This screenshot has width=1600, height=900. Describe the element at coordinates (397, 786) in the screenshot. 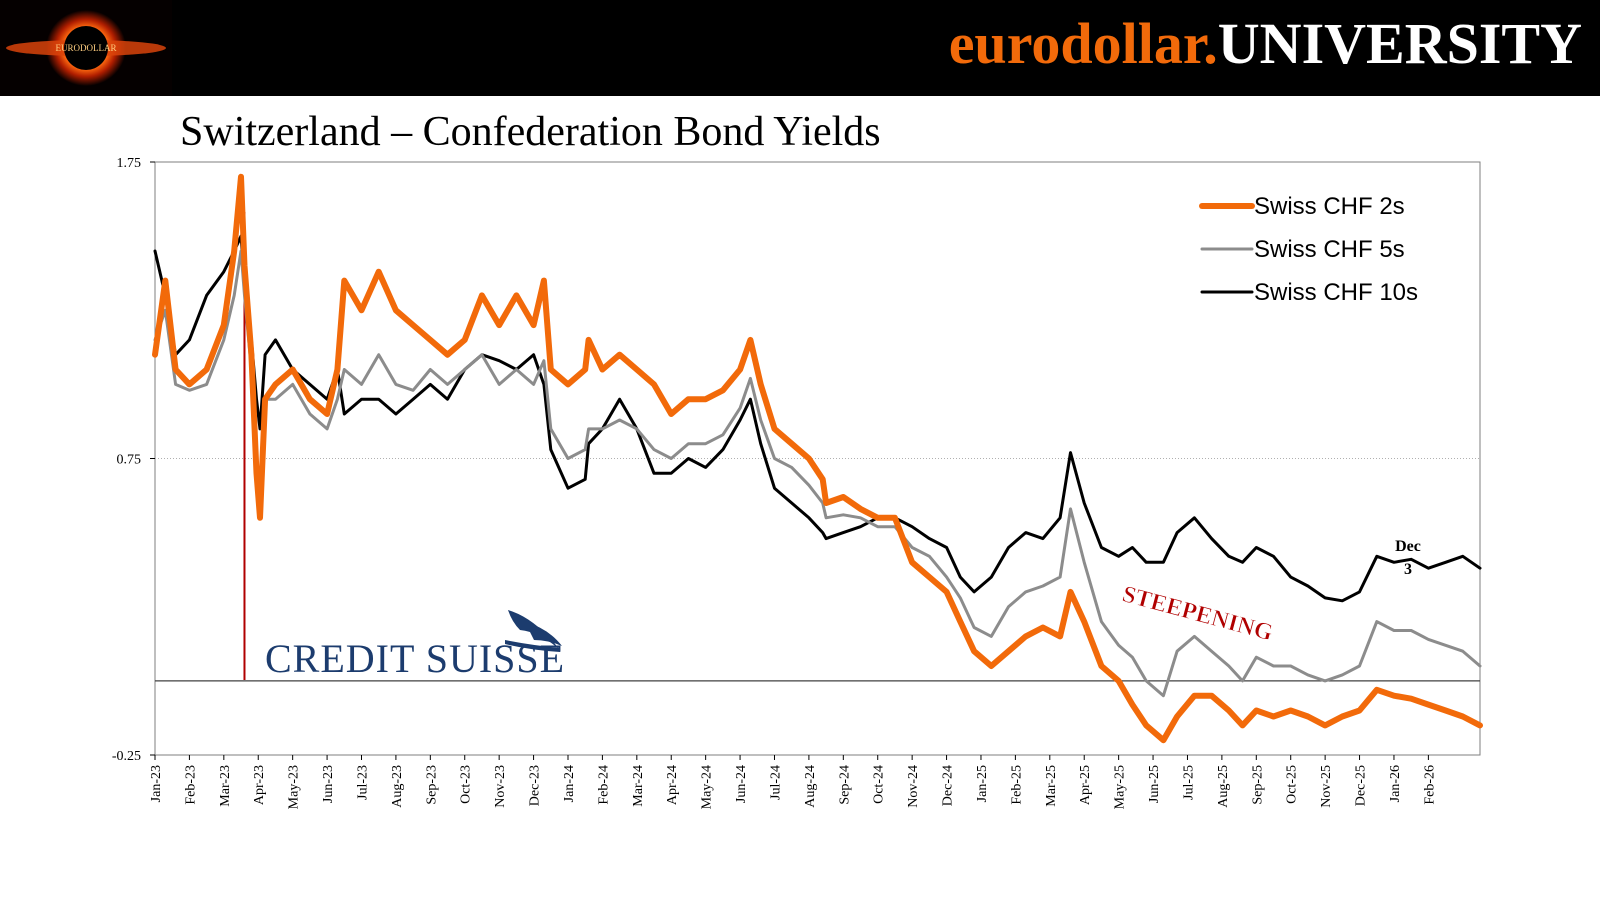

I see `x-tick-label: Aug-23` at that location.